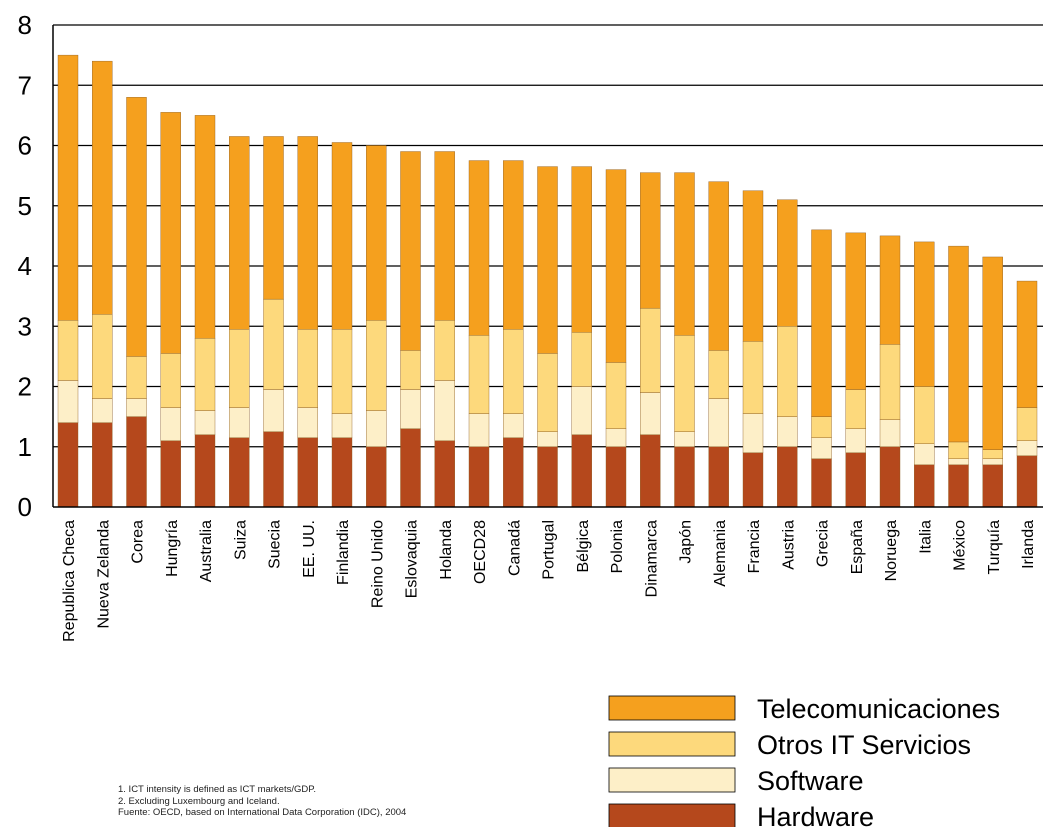  I want to click on legend-item-software: Software, so click(736, 781).